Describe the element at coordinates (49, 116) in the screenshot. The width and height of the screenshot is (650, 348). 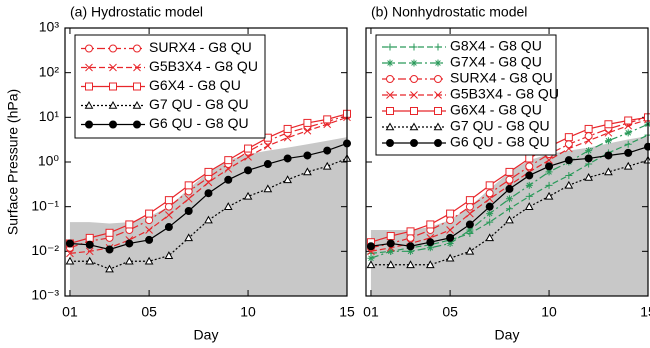
I see `y-tick-label: 10¹` at that location.